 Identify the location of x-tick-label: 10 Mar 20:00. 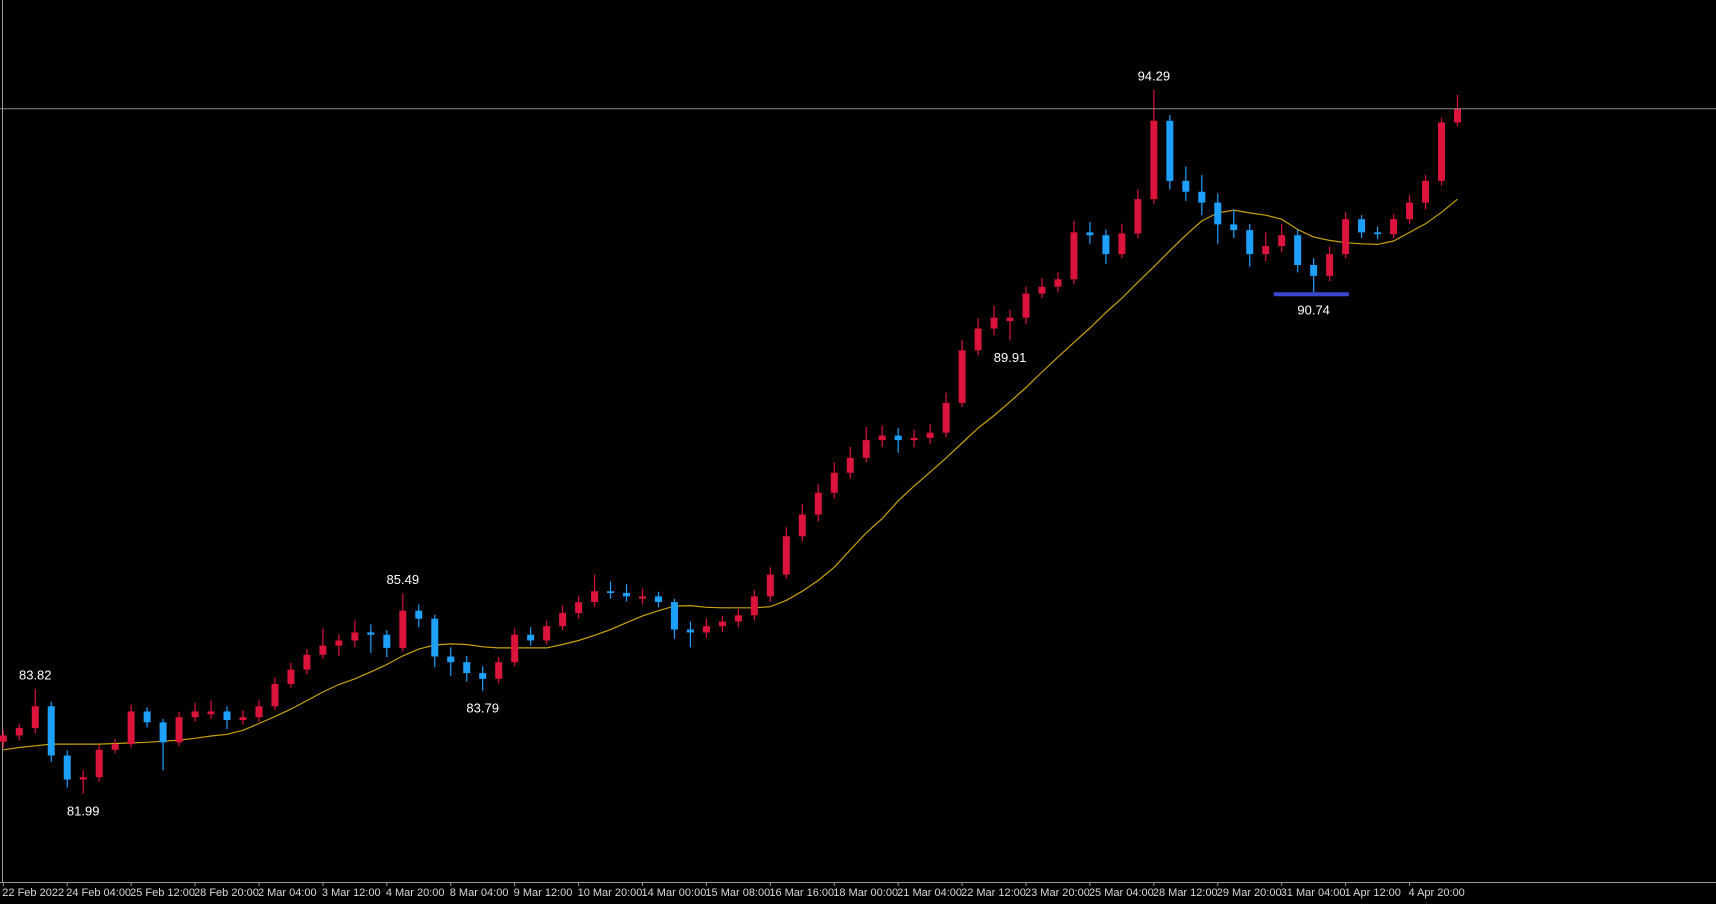
(610, 893).